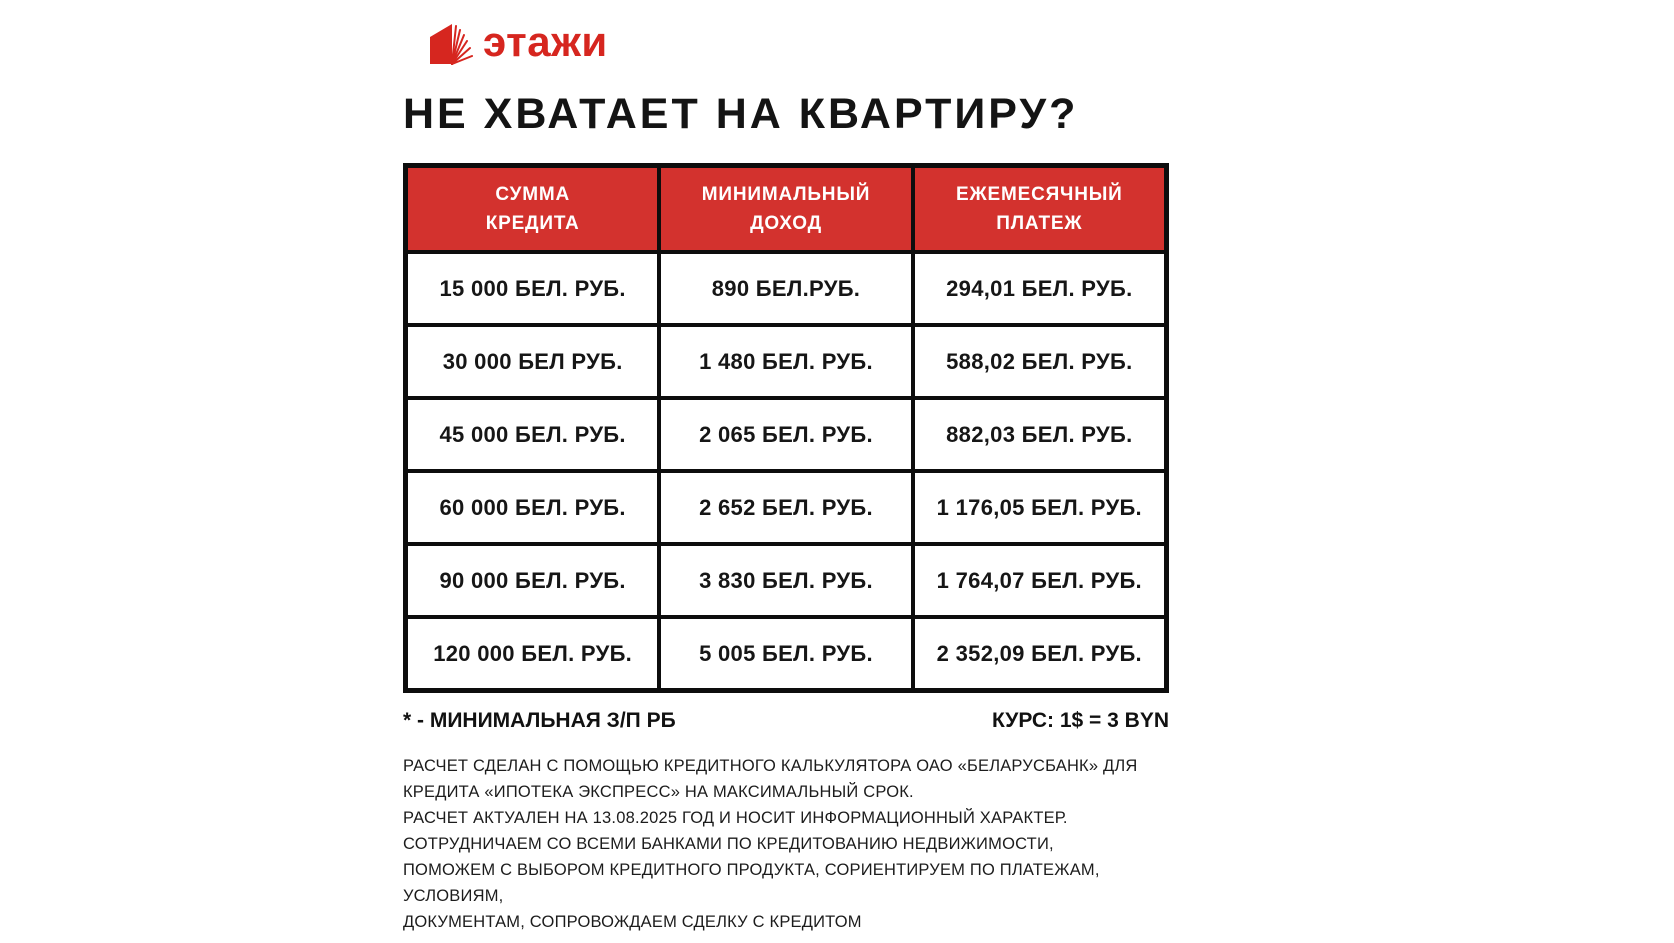 This screenshot has height=943, width=1674. What do you see at coordinates (545, 41) in the screenshot?
I see `logo-text: этажи` at bounding box center [545, 41].